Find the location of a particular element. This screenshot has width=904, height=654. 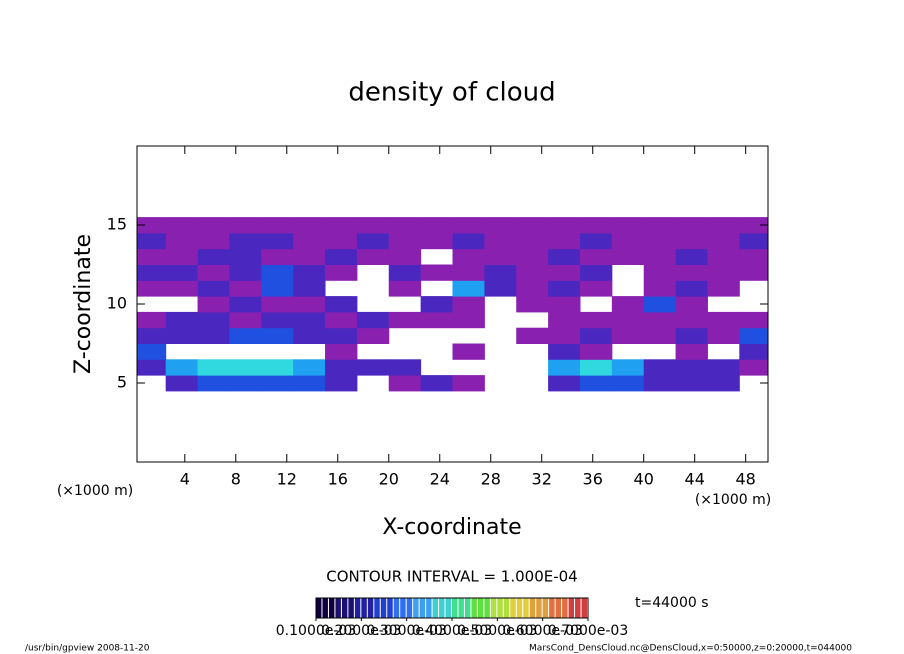

x-tick-label: 36 is located at coordinates (593, 479).